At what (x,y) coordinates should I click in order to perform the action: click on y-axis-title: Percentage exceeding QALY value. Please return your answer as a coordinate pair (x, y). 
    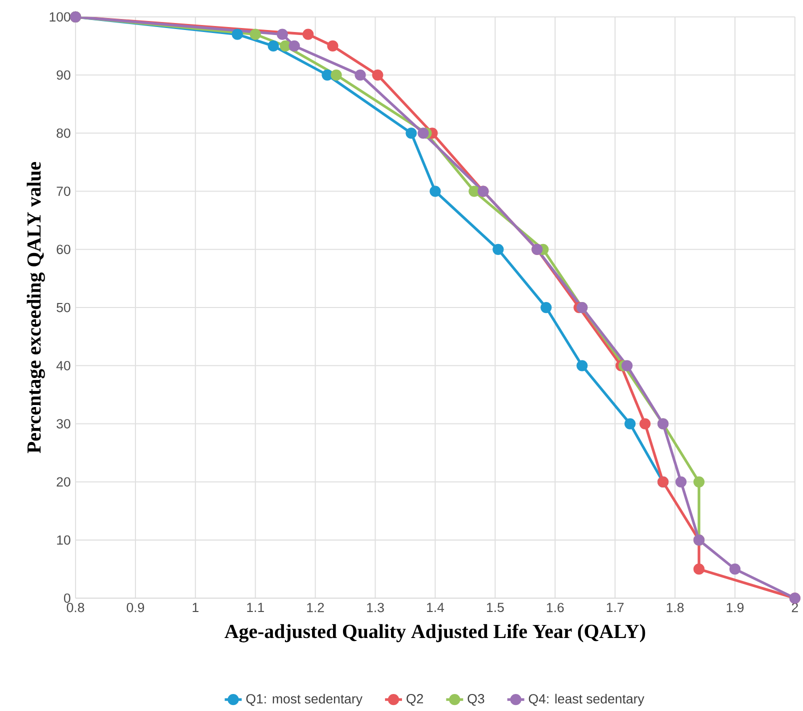
    Looking at the image, I should click on (35, 308).